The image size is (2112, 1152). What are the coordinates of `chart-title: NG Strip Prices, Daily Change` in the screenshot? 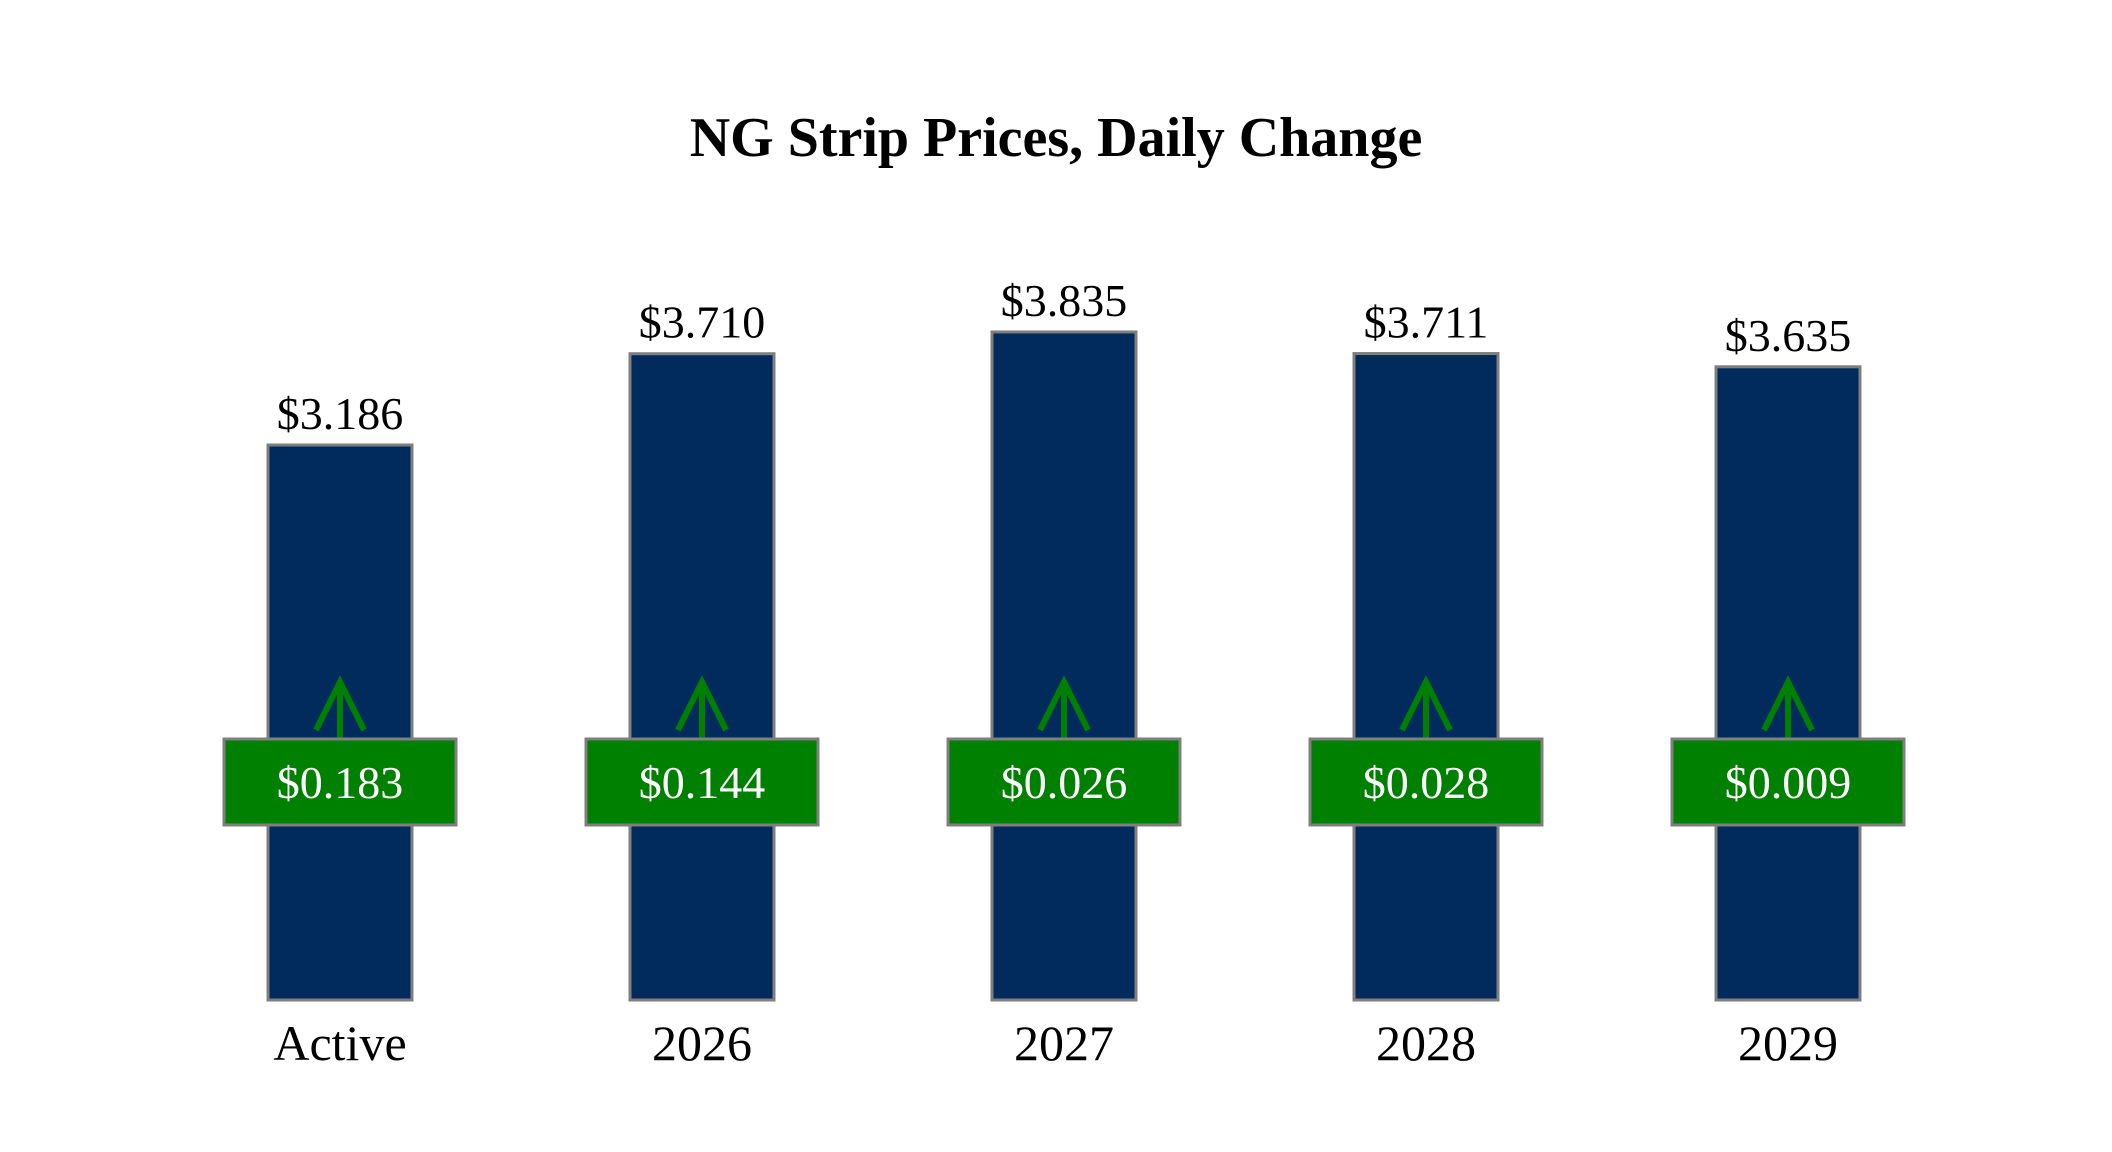 It's located at (1056, 138).